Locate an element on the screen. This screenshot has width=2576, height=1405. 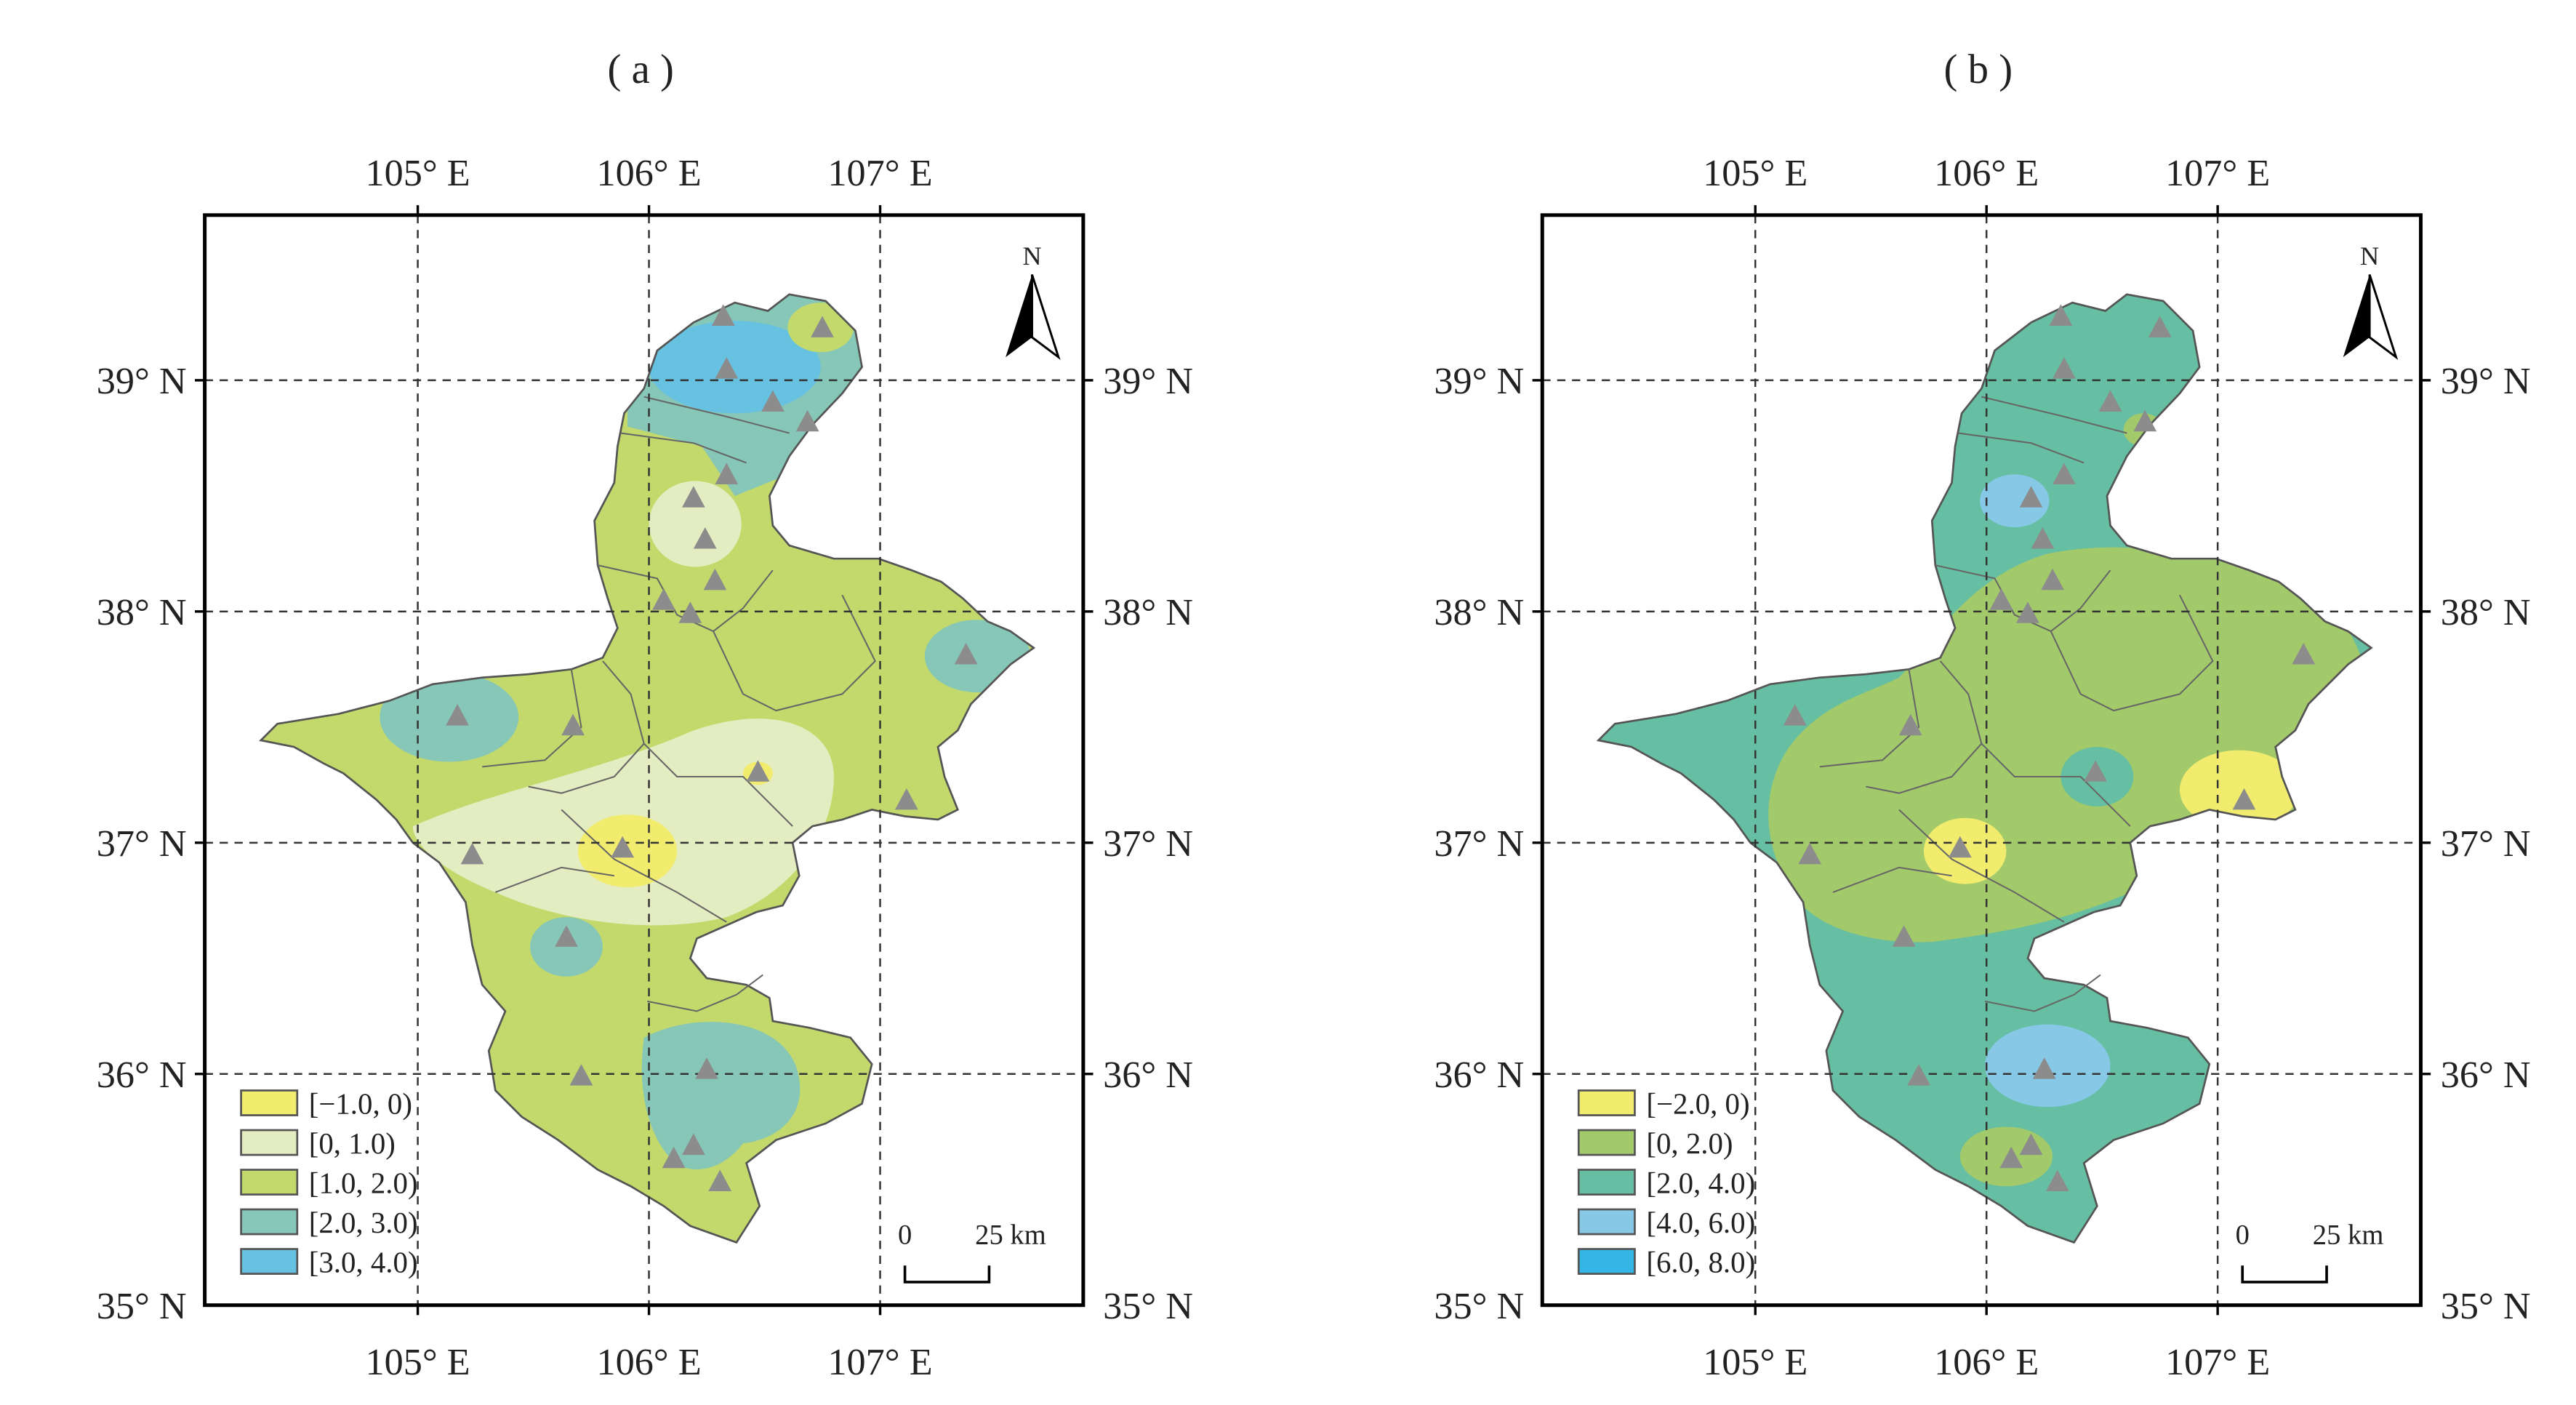
legend-label: [1.0, 2.0) is located at coordinates (364, 1182).